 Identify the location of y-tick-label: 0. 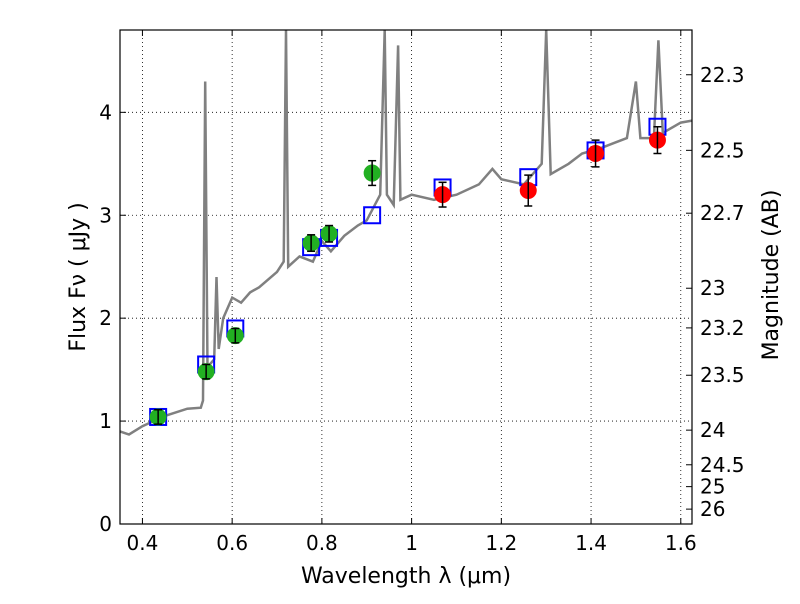
(105, 524).